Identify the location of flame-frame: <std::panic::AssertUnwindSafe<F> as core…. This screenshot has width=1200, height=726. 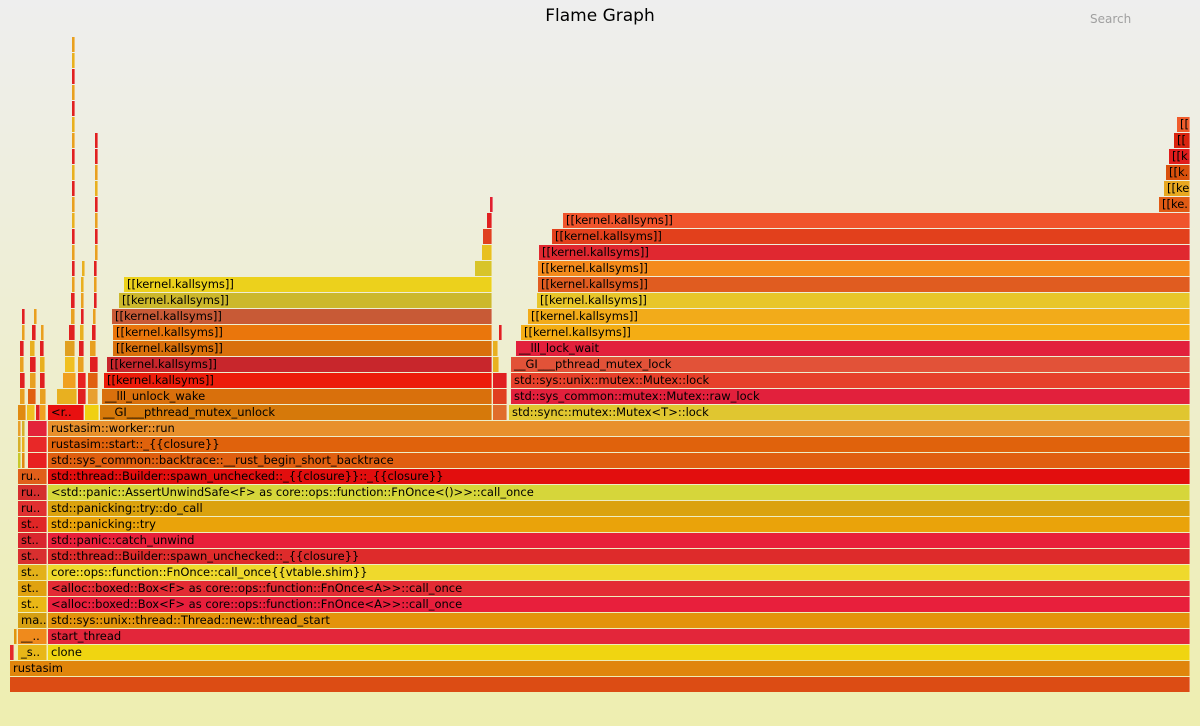
(619, 492).